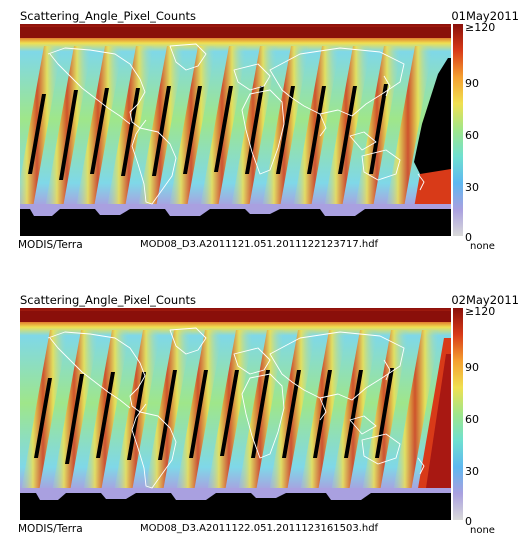 The height and width of the screenshot is (554, 525). Describe the element at coordinates (438, 421) in the screenshot. I see `dateline-core` at that location.